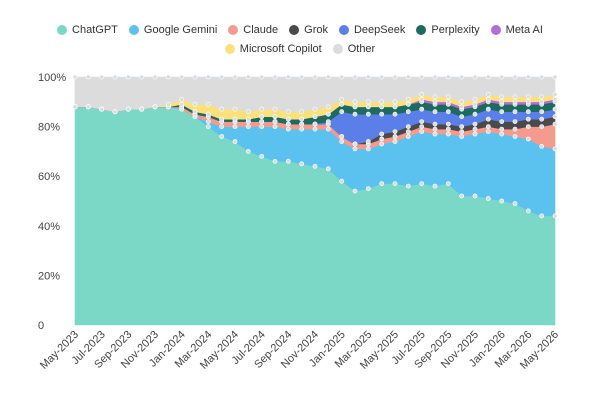  Describe the element at coordinates (308, 30) in the screenshot. I see `legend-item-grok: Grok` at that location.